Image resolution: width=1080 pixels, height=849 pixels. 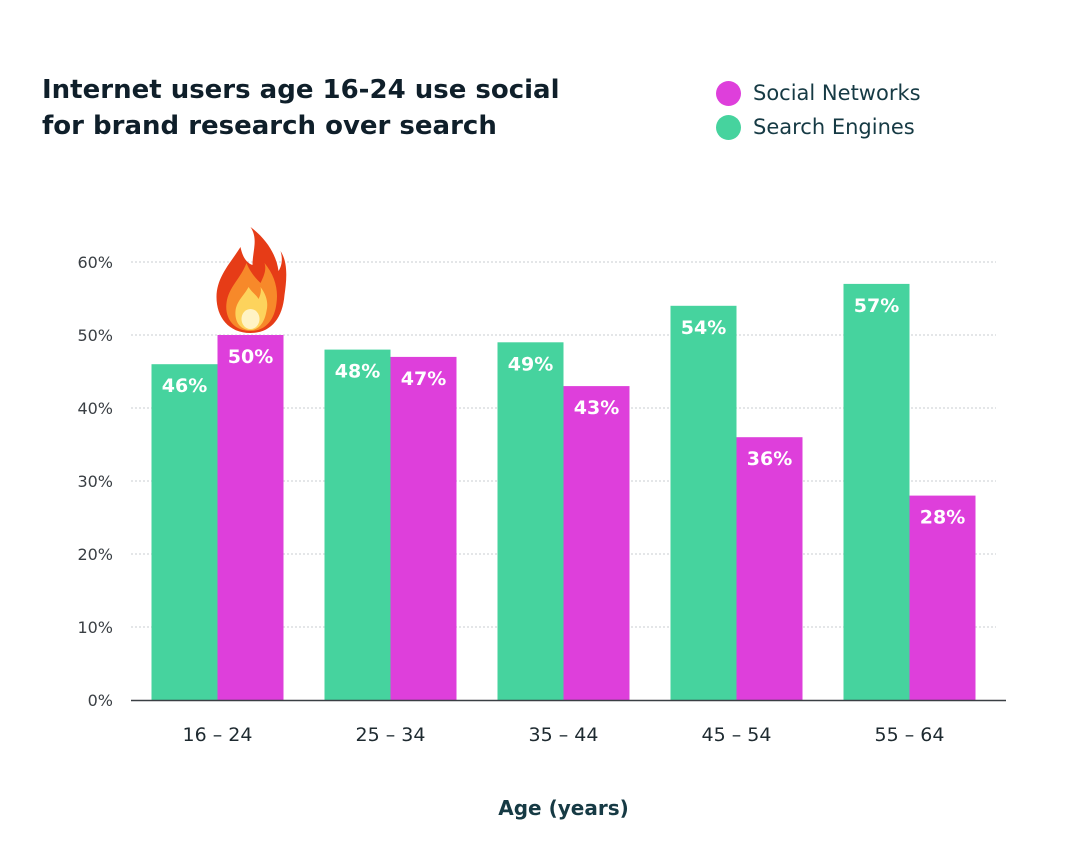 I want to click on y-tick-label: 30%, so click(x=95, y=481).